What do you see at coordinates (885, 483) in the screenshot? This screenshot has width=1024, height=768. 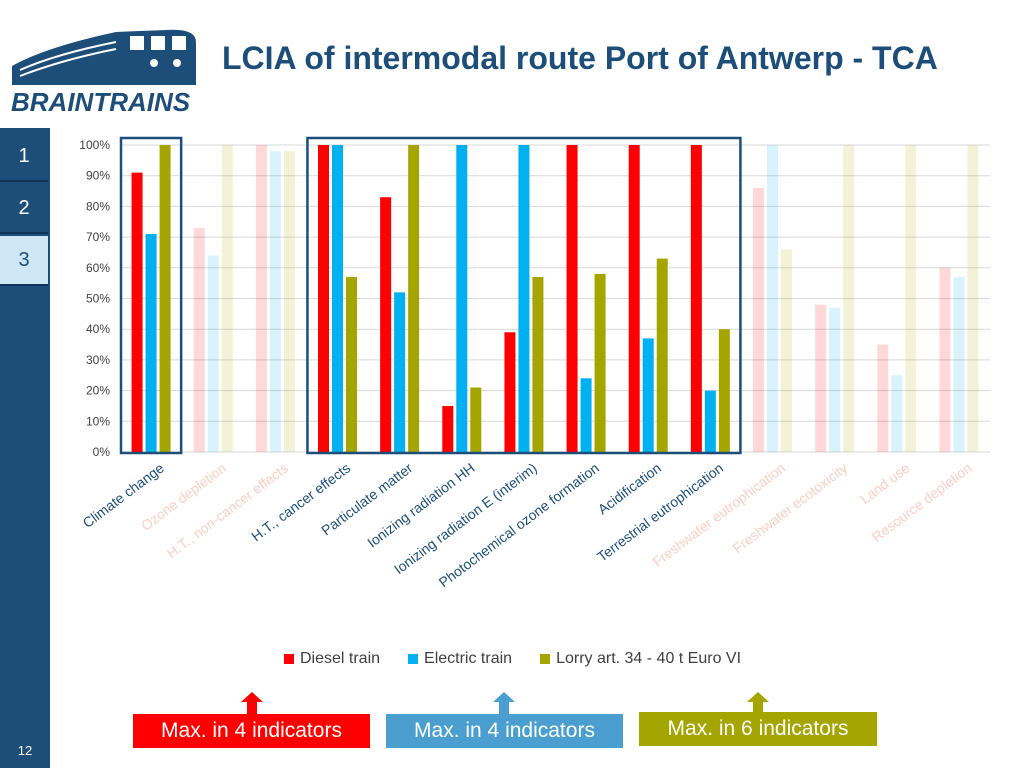 I see `x-category-label: Land use` at bounding box center [885, 483].